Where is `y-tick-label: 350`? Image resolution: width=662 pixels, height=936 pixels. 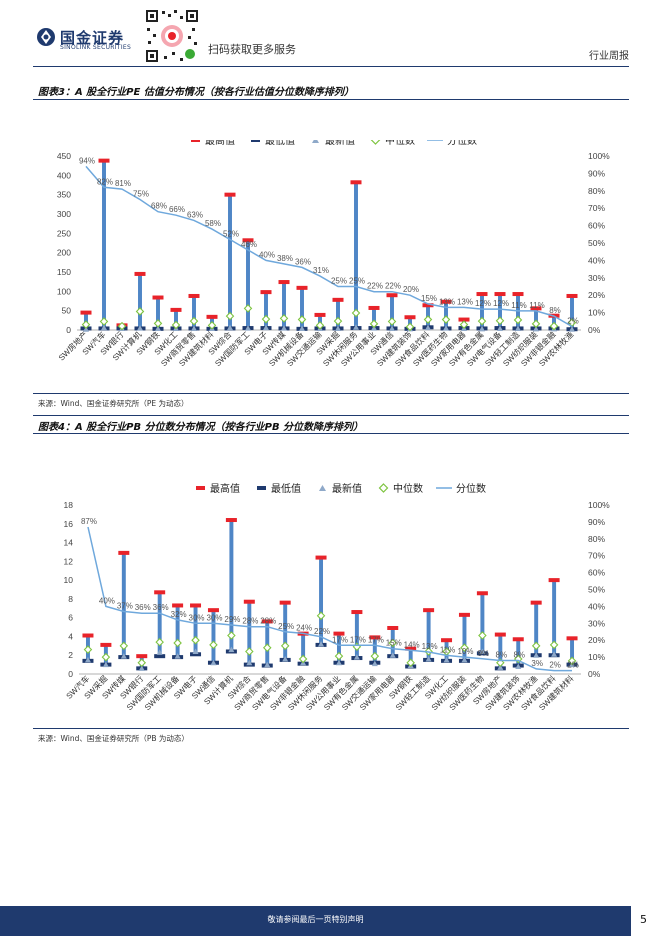 y-tick-label: 350 is located at coordinates (64, 195).